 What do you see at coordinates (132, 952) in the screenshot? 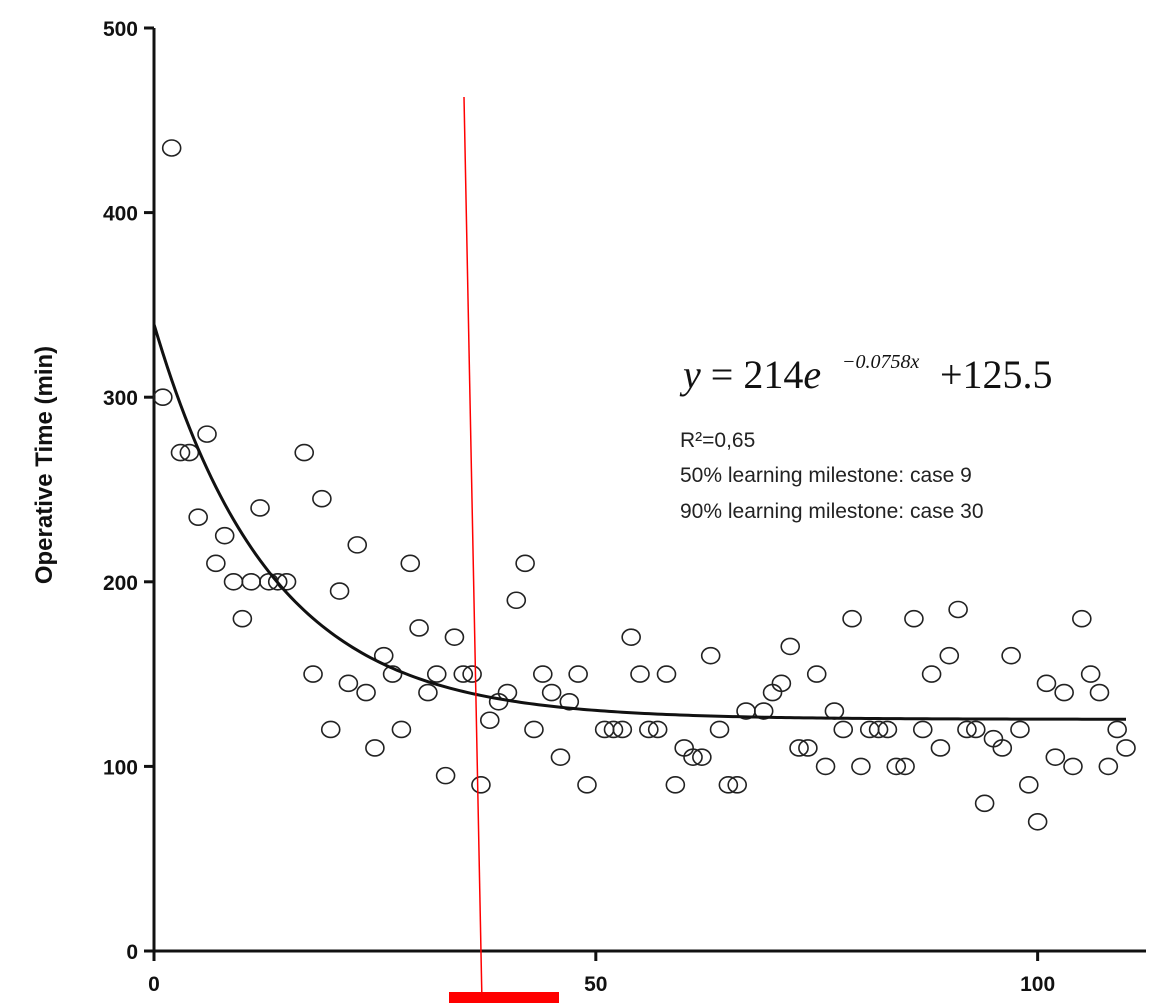
I see `y-tick-label: 0` at bounding box center [132, 952].